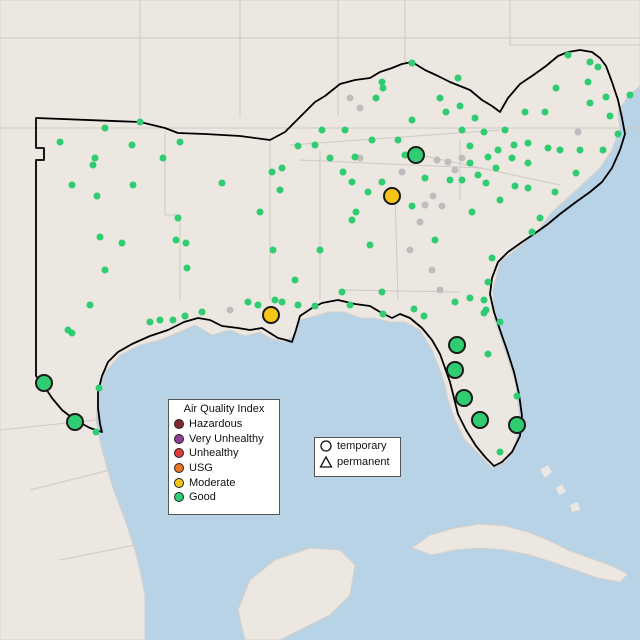  I want to click on moderate-temporary-sites, so click(331, 255).